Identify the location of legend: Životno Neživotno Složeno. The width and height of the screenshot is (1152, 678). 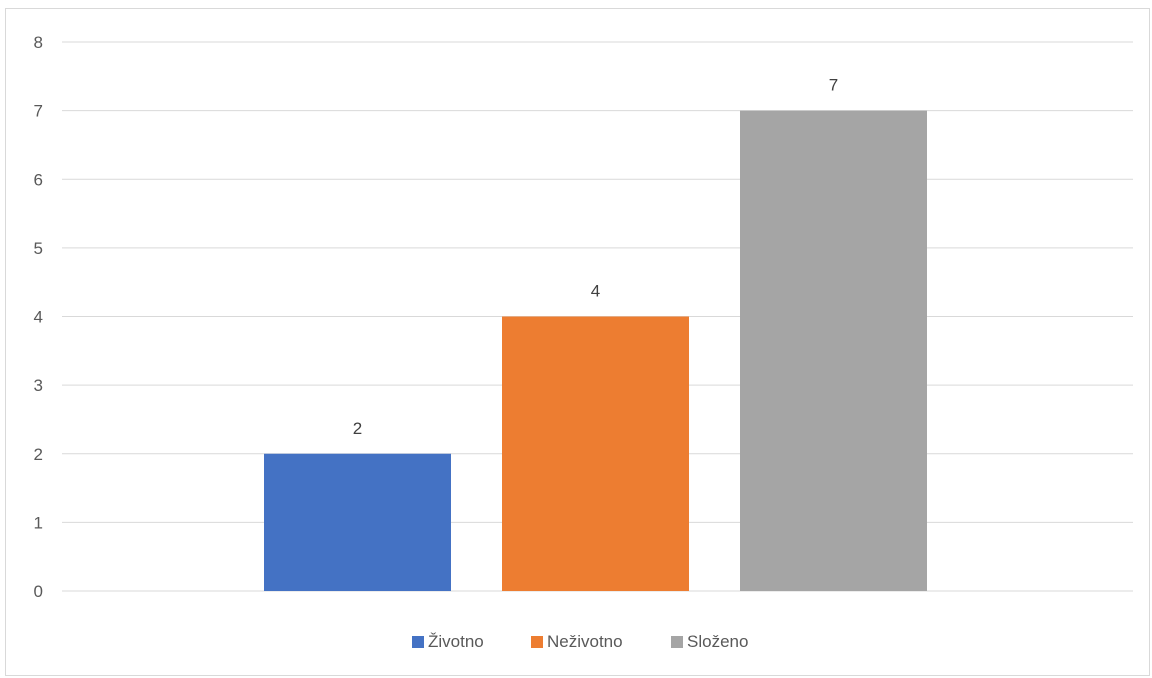
(580, 641).